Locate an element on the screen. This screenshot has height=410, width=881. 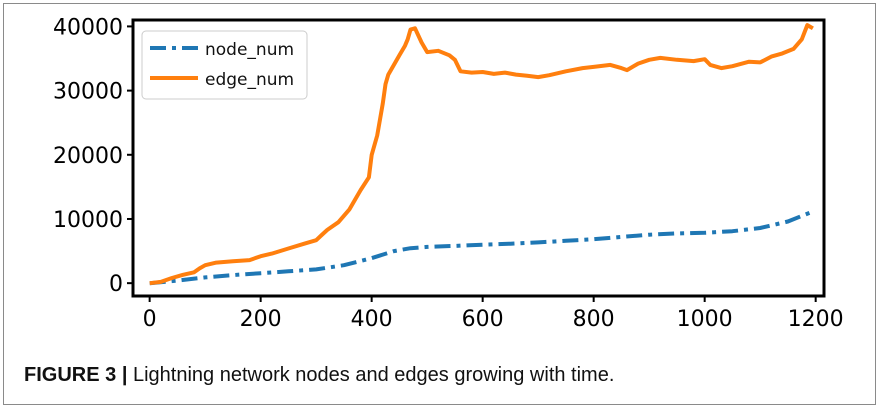
x-tick-label: 200 is located at coordinates (261, 319).